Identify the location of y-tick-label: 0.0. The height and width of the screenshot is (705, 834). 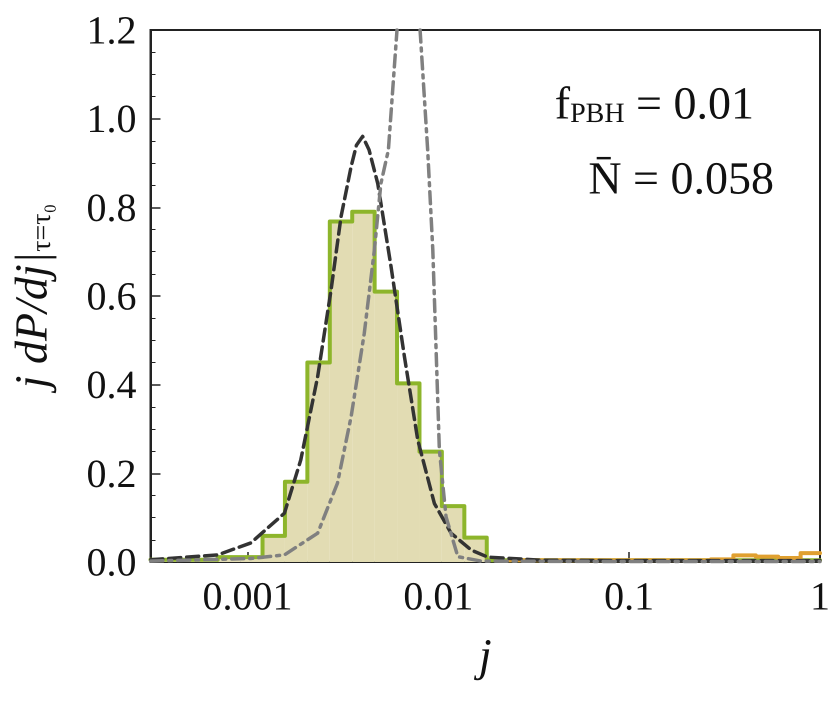
(111, 562).